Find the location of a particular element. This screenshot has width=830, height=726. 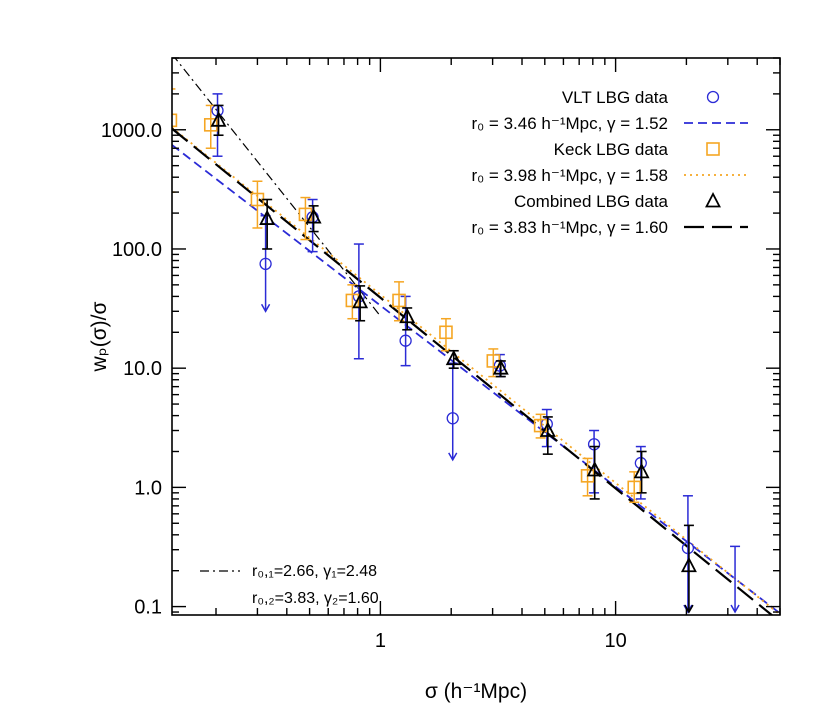

x-axis-title: σ (h⁻¹Mpc) is located at coordinates (476, 691).